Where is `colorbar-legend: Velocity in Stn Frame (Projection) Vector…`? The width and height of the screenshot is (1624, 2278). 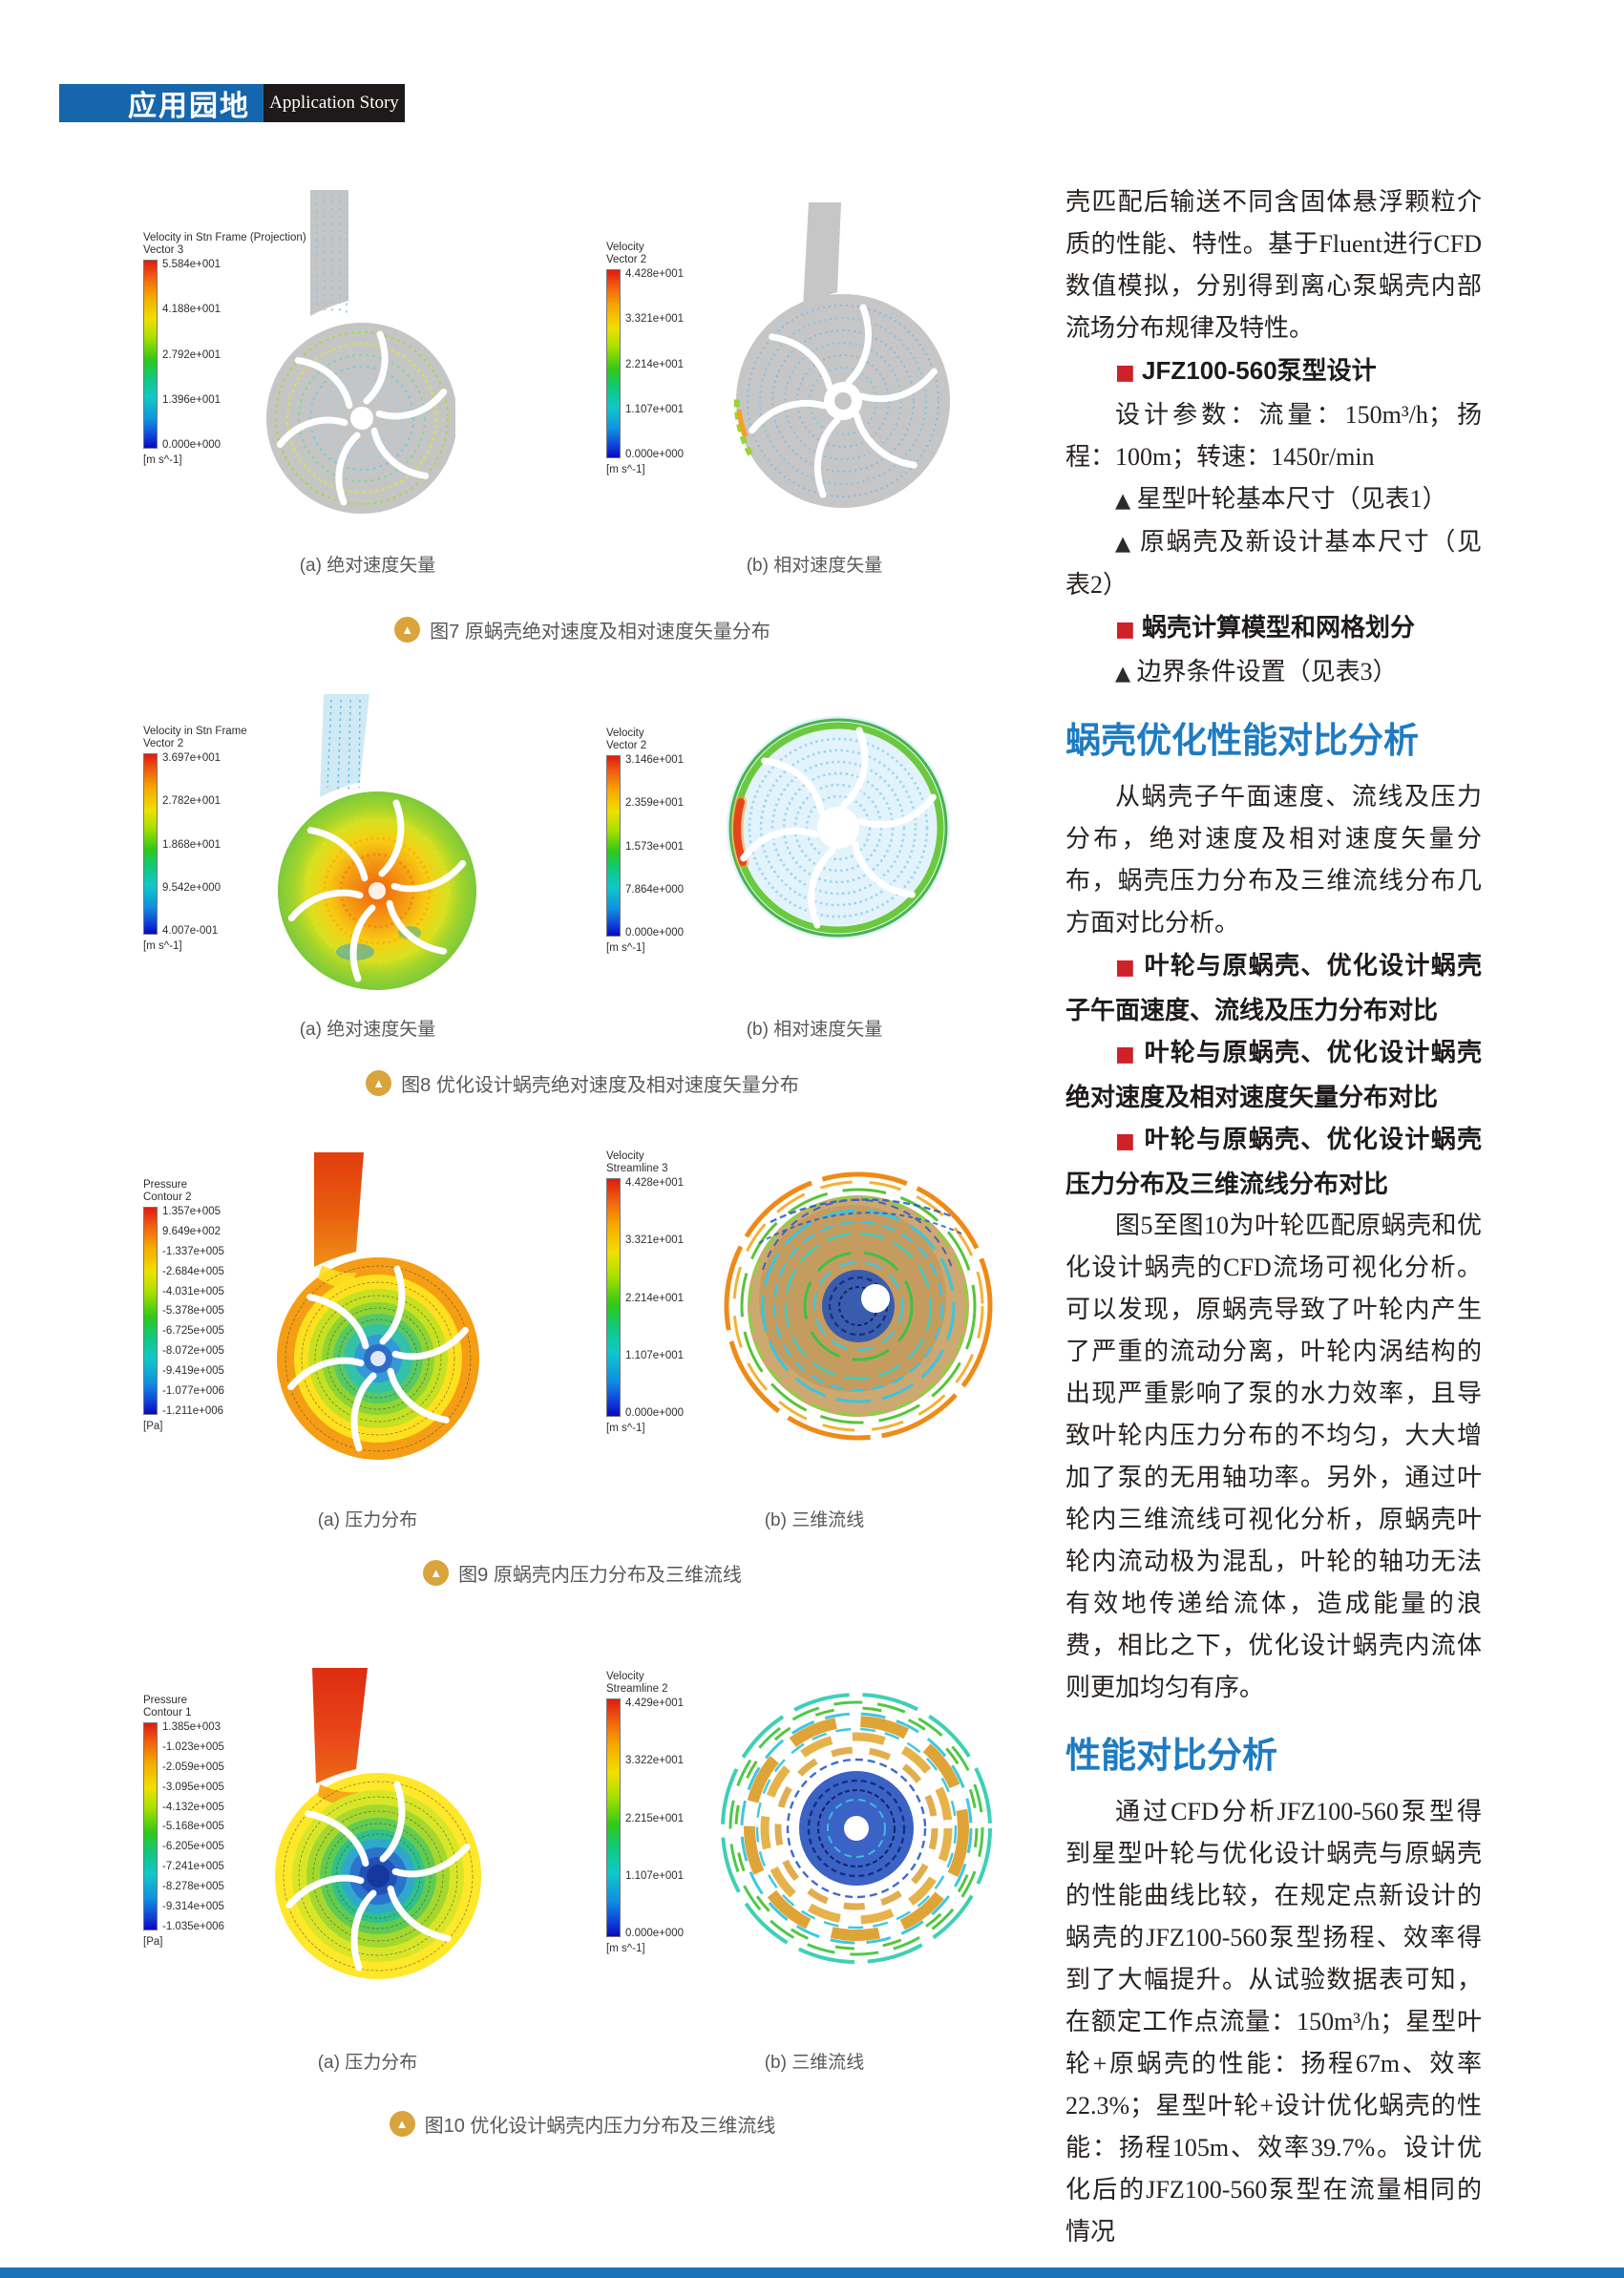
colorbar-legend: Velocity in Stn Frame (Projection) Vector… is located at coordinates (224, 349).